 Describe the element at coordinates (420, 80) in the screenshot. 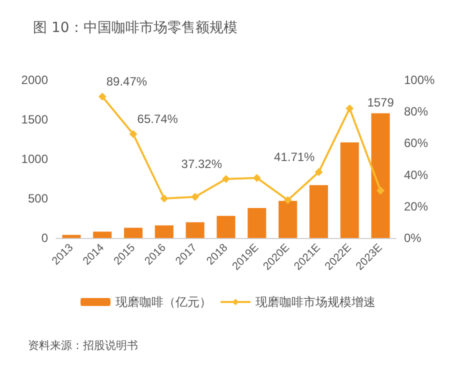

I see `y2-tick-label: 100%` at that location.